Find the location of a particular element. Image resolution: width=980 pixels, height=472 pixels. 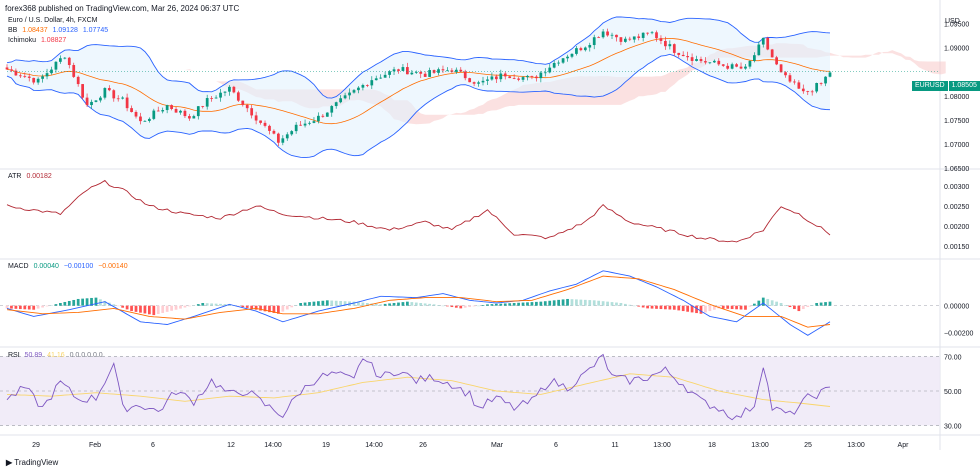

macd-legend: MACD 0.00040 −0.00100 −0.00140 is located at coordinates (69, 266).